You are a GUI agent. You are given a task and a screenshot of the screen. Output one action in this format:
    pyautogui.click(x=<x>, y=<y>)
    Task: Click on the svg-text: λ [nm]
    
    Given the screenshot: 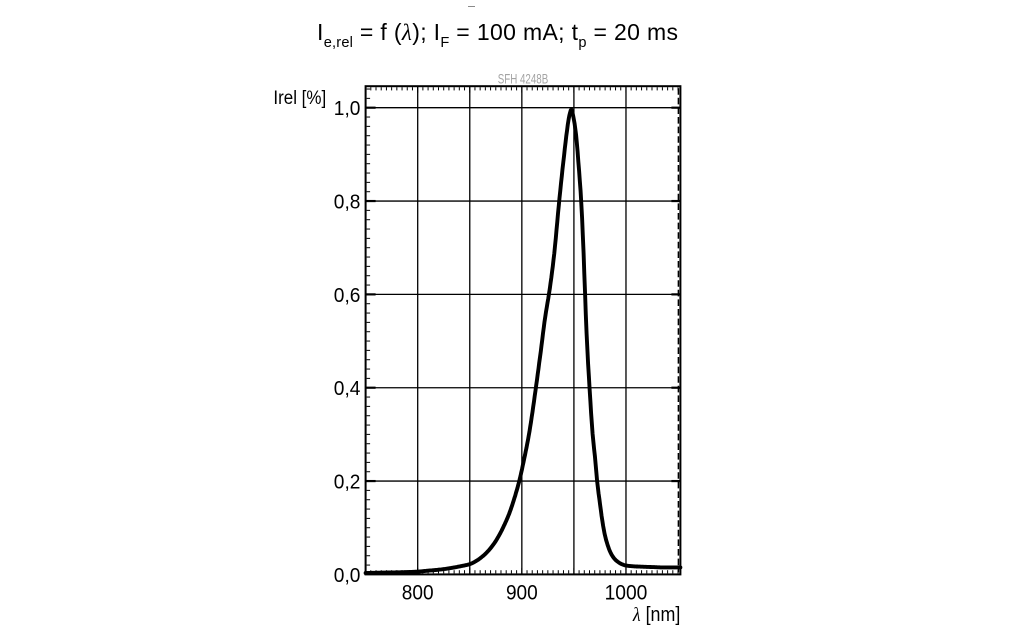 What is the action you would take?
    pyautogui.click(x=656, y=614)
    